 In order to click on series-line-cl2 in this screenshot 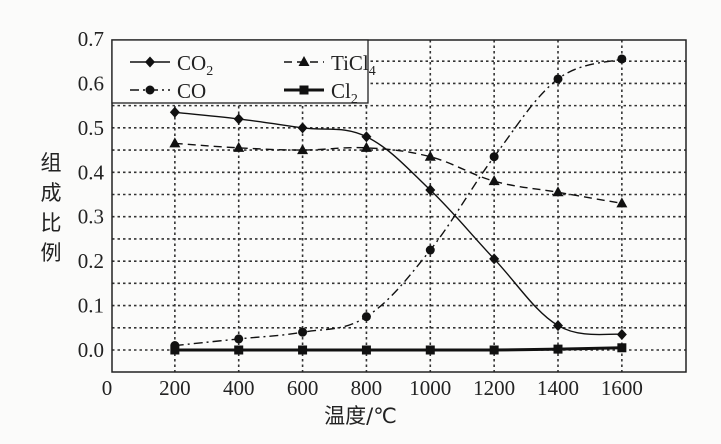, I will do `click(398, 349)`.